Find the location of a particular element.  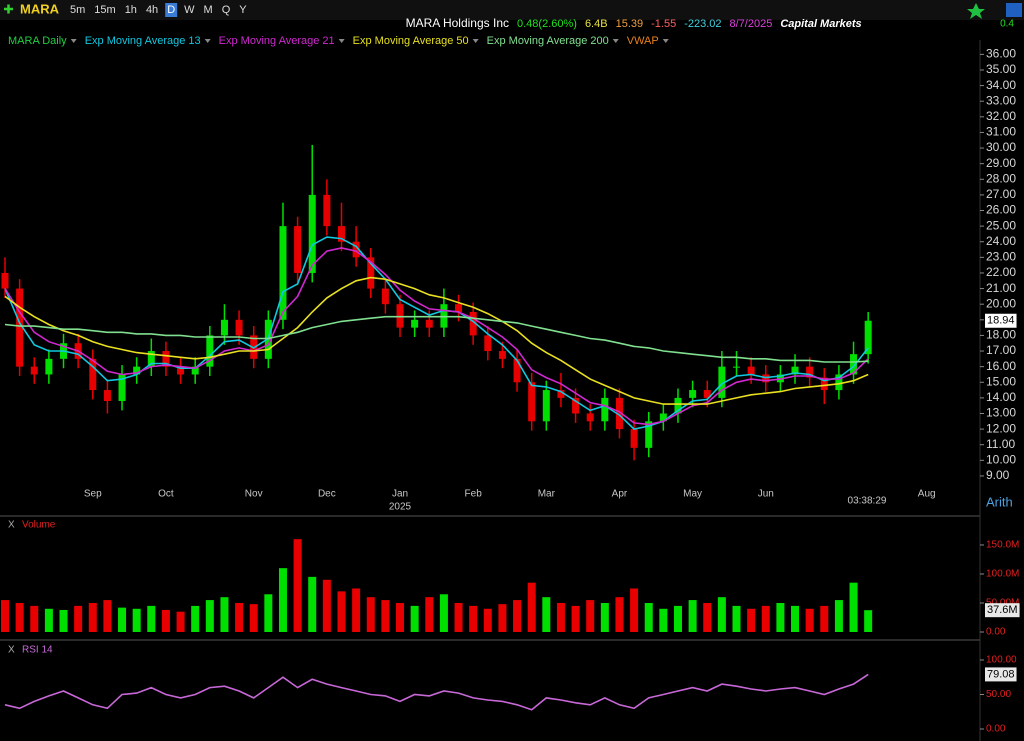

timeframe: 15m is located at coordinates (104, 10).